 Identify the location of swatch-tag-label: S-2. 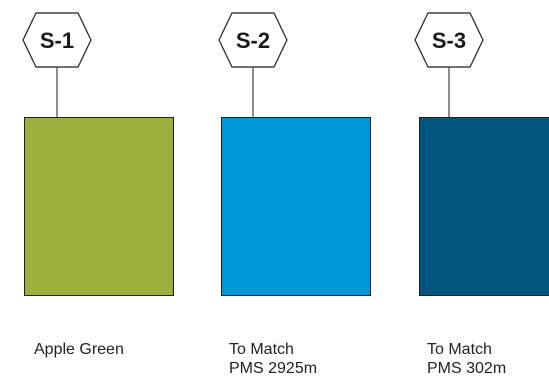
(253, 40).